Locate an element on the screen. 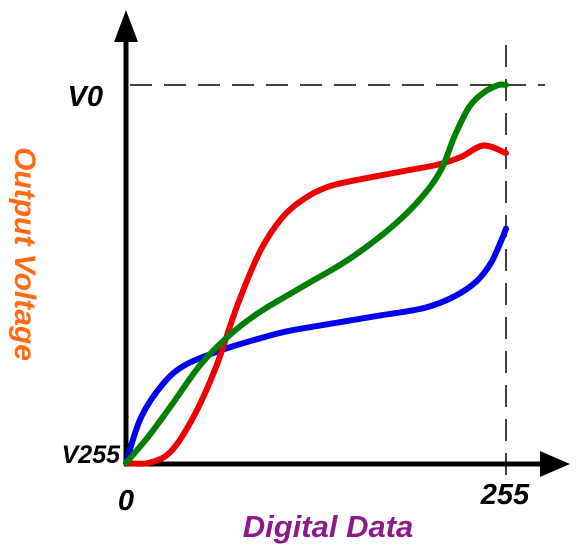 Image resolution: width=576 pixels, height=551 pixels. x-tick-255: 255 is located at coordinates (505, 495).